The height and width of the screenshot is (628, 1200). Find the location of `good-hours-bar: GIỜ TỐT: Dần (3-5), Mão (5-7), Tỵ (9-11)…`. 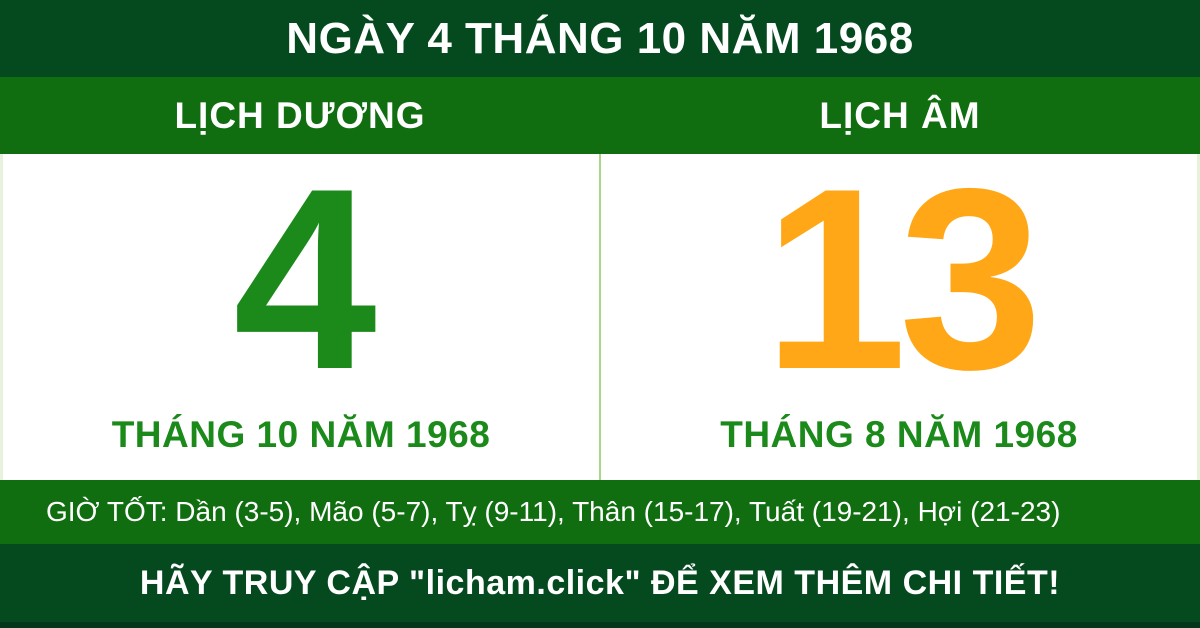

good-hours-bar: GIỜ TỐT: Dần (3-5), Mão (5-7), Tỵ (9-11)… is located at coordinates (600, 512).